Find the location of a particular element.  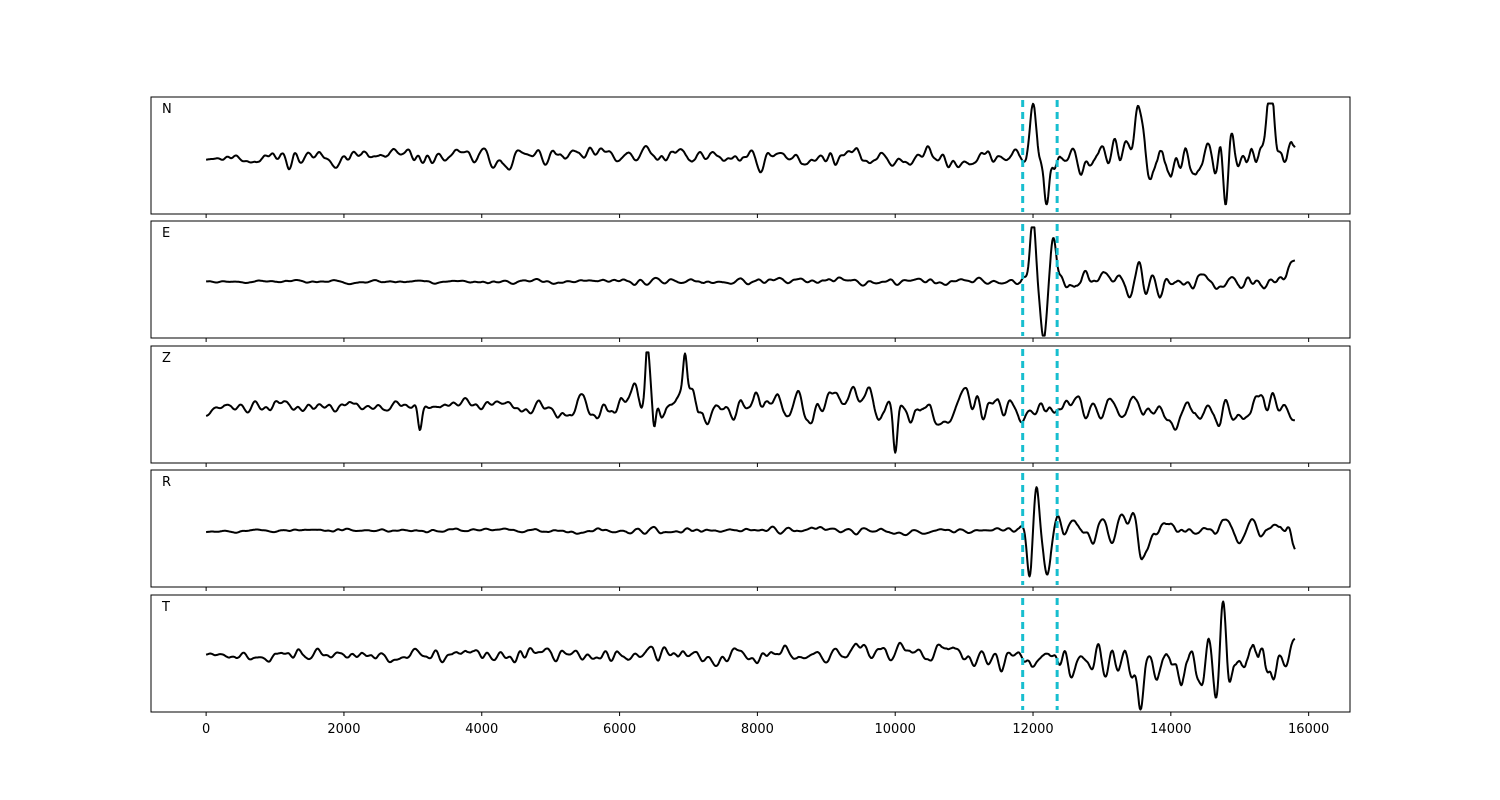

panel-n: N is located at coordinates (750, 157).